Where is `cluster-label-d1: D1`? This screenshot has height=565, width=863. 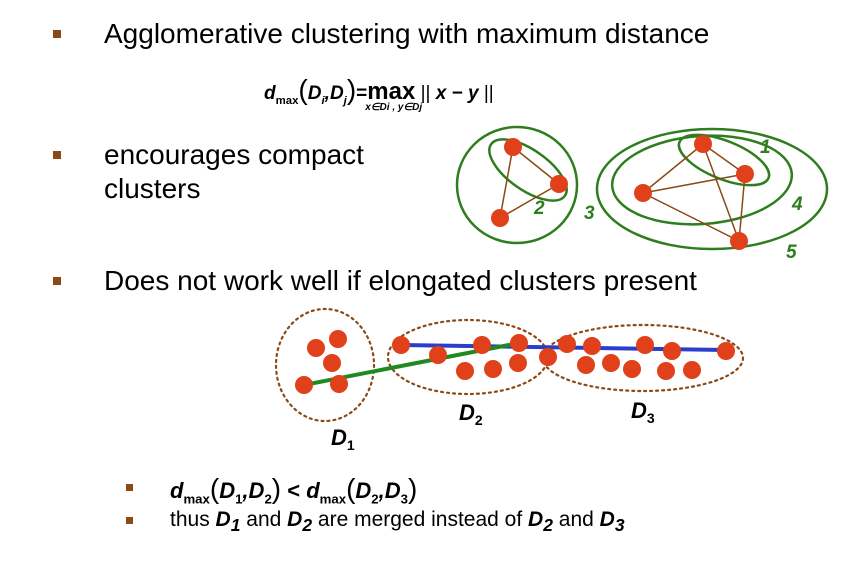 cluster-label-d1: D1 is located at coordinates (343, 439).